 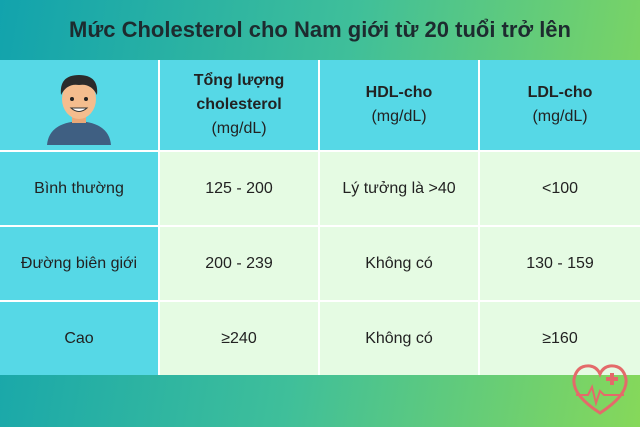 What do you see at coordinates (239, 338) in the screenshot?
I see `table-cell: ≥240` at bounding box center [239, 338].